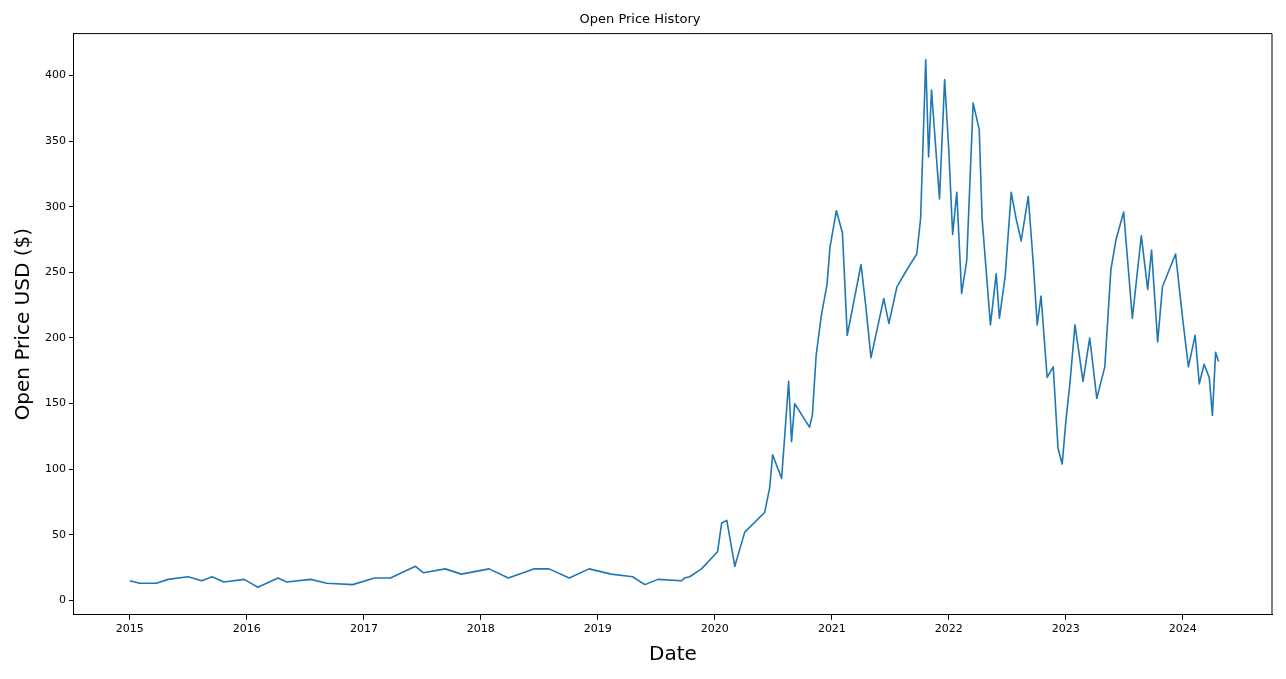 This screenshot has width=1286, height=679. I want to click on x-tick-label: 2017, so click(363, 629).